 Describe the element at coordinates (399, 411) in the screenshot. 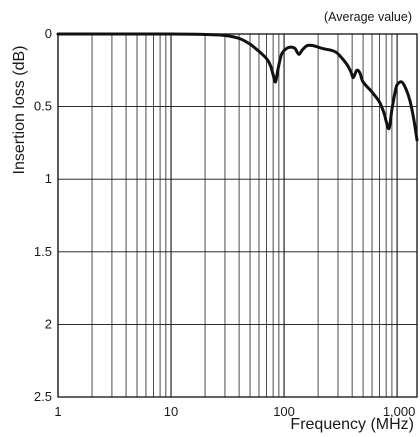

I see `x-tick-label: 1,000` at that location.